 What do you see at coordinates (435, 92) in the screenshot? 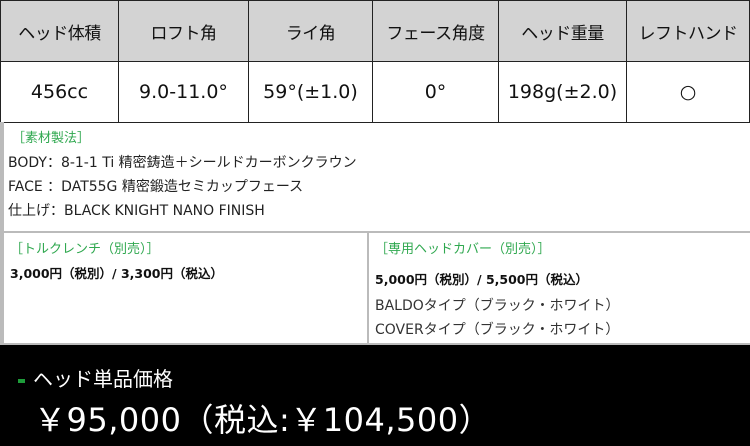
I see `value-face-angle: 0°` at bounding box center [435, 92].